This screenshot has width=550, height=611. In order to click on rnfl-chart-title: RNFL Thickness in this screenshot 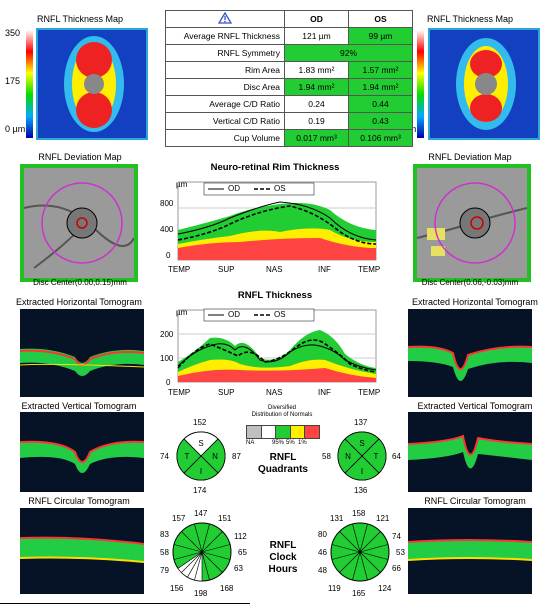, I will do `click(275, 295)`.